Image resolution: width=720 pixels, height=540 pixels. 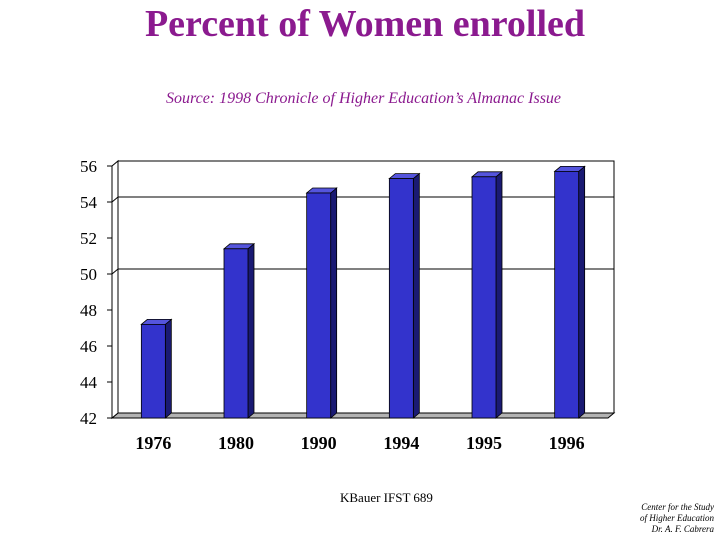 What do you see at coordinates (363, 415) in the screenshot?
I see `plot-floor` at bounding box center [363, 415].